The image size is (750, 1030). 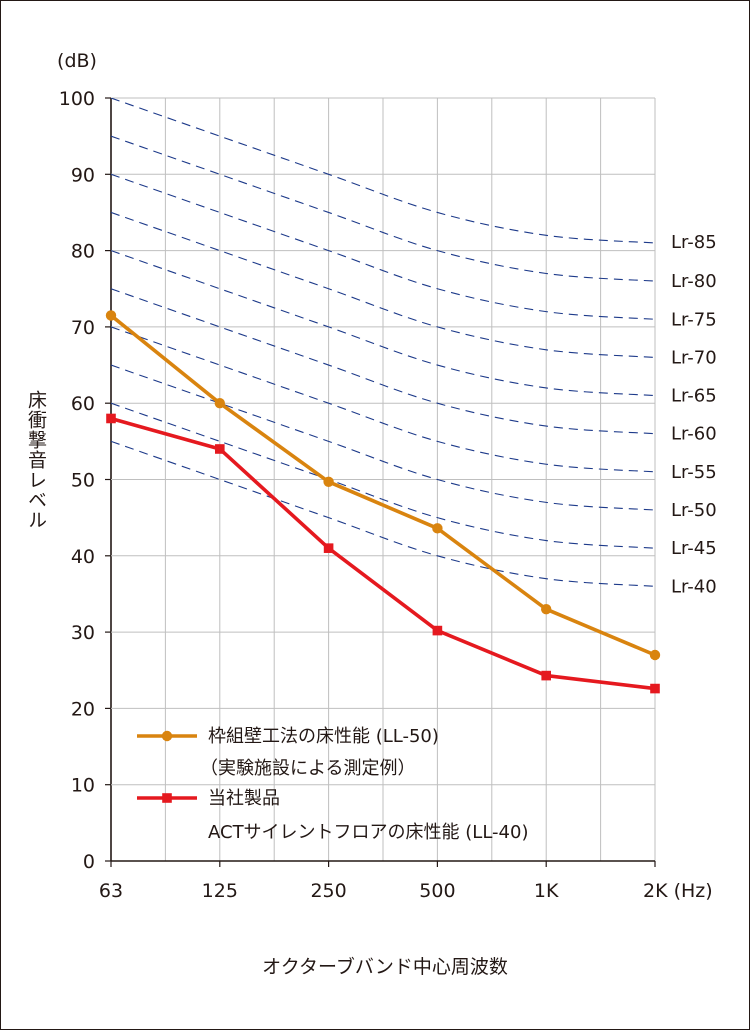 I want to click on y-tick-label: 60, so click(x=83, y=404).